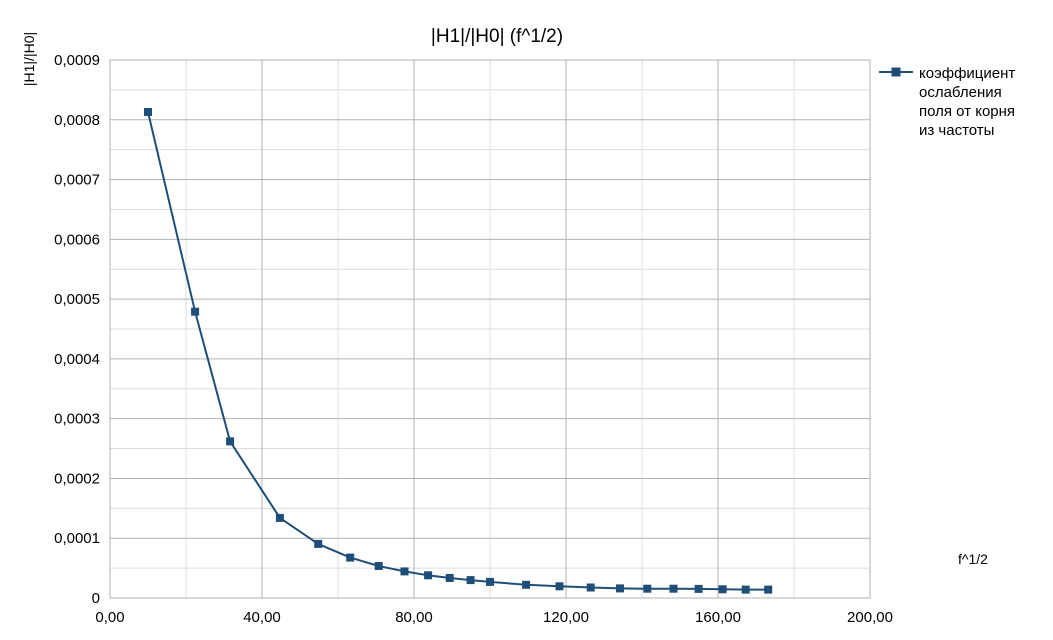 The width and height of the screenshot is (1053, 640). I want to click on chart-title: |H1|/|H0| (f^1/2), so click(497, 36).